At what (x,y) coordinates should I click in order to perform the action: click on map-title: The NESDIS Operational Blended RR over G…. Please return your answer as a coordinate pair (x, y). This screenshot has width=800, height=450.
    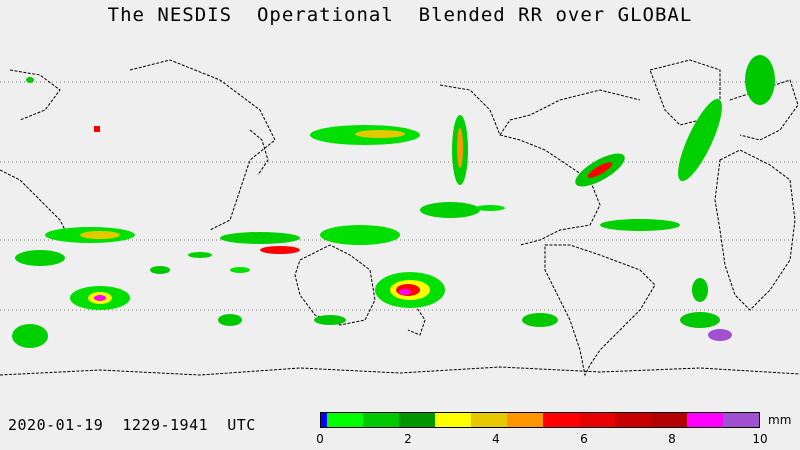
    Looking at the image, I should click on (400, 15).